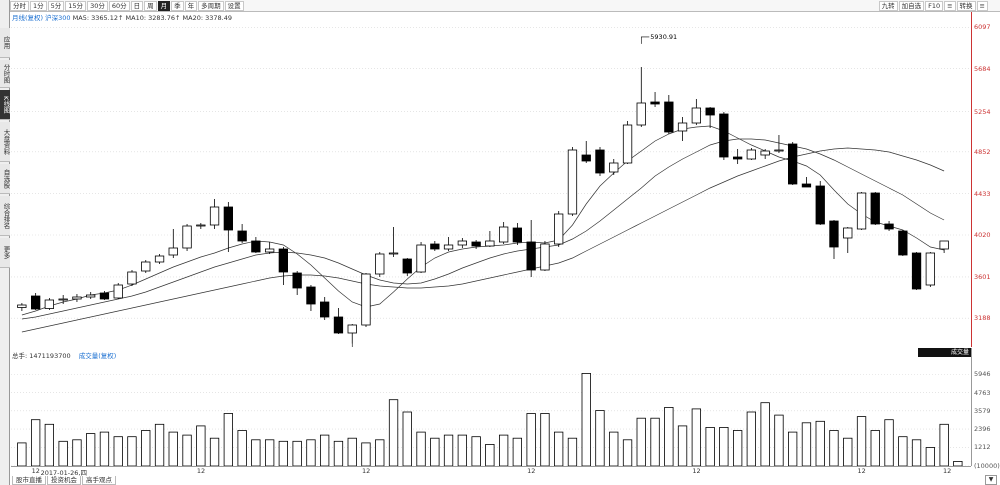 The image size is (1000, 485). What do you see at coordinates (934, 6) in the screenshot?
I see `toolbar-tool-button: F10` at bounding box center [934, 6].